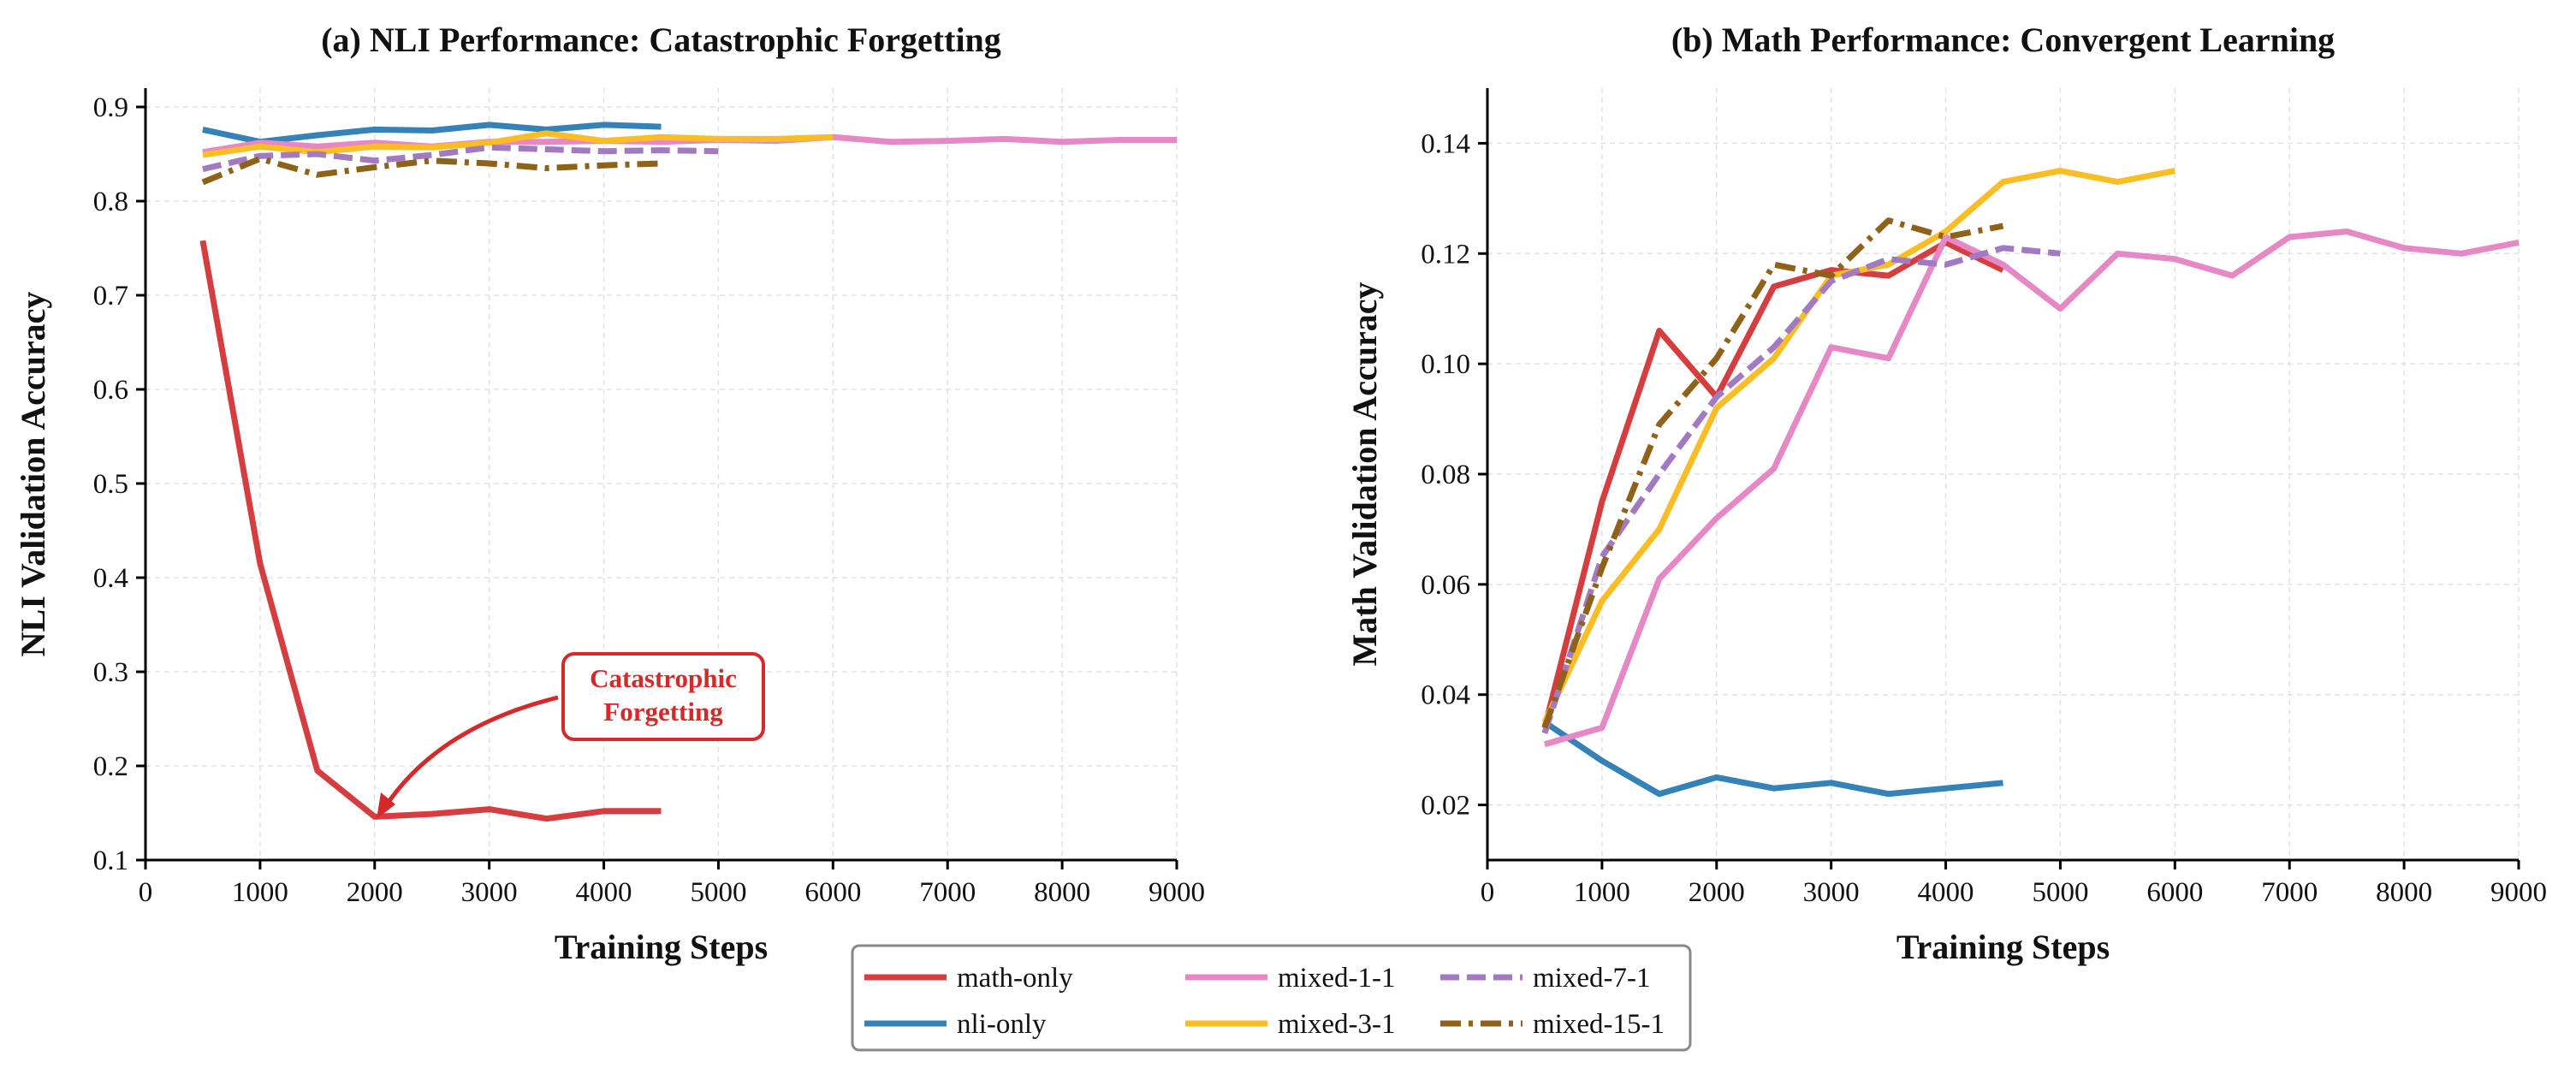  What do you see at coordinates (110, 484) in the screenshot?
I see `y-tick-label: 0.5` at bounding box center [110, 484].